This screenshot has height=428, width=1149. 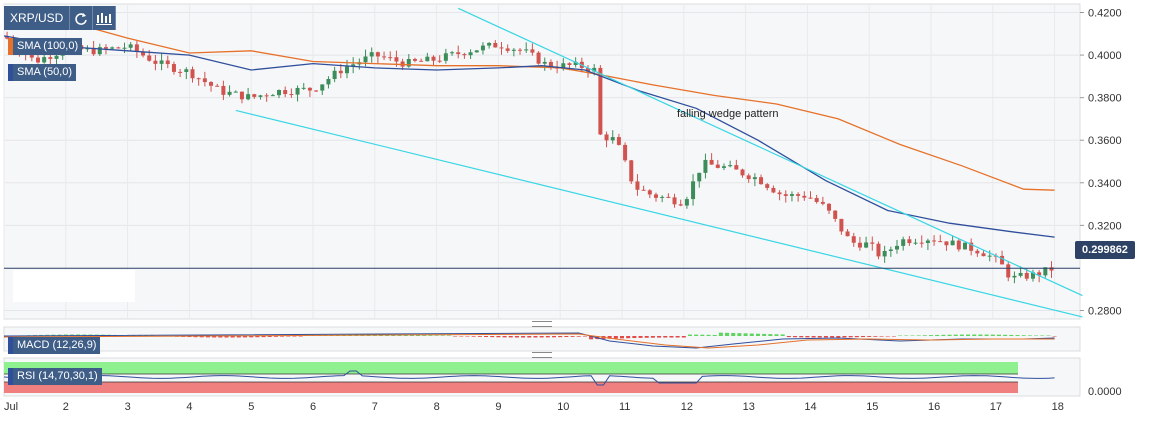 What do you see at coordinates (37, 18) in the screenshot?
I see `symbol-label: XRP/USD` at bounding box center [37, 18].